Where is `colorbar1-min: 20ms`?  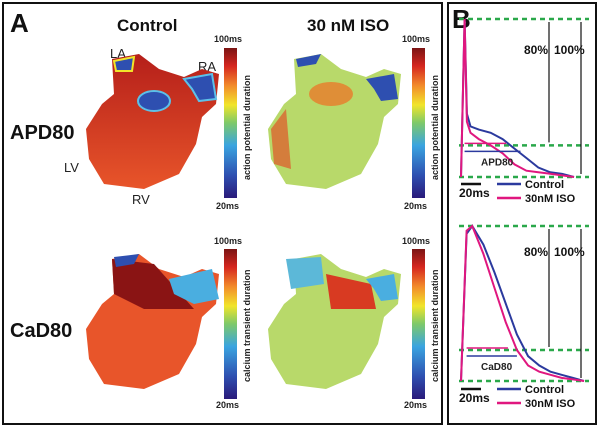
colorbar1-min: 20ms is located at coordinates (228, 206).